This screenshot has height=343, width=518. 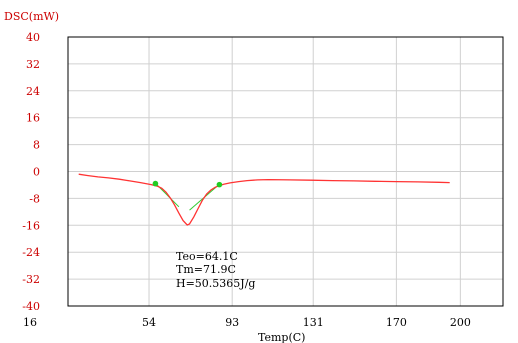 I want to click on annotation-enthalpy: H=50.5365J/g, so click(x=215, y=283).